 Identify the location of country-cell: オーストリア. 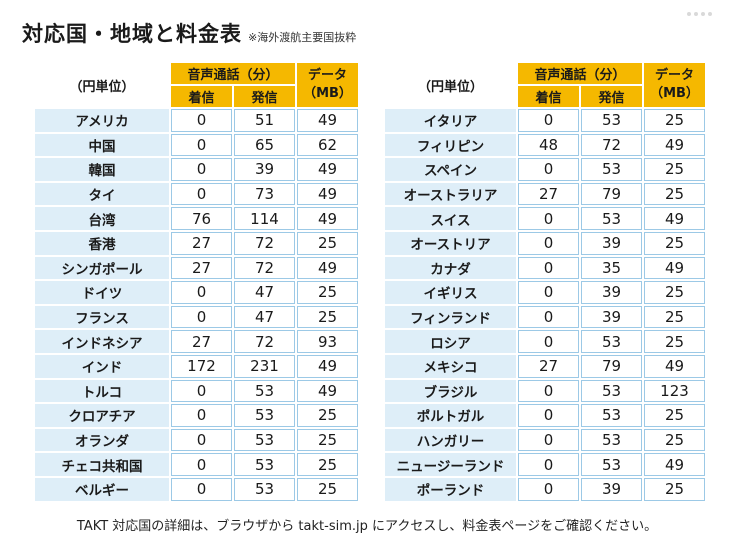
(450, 243).